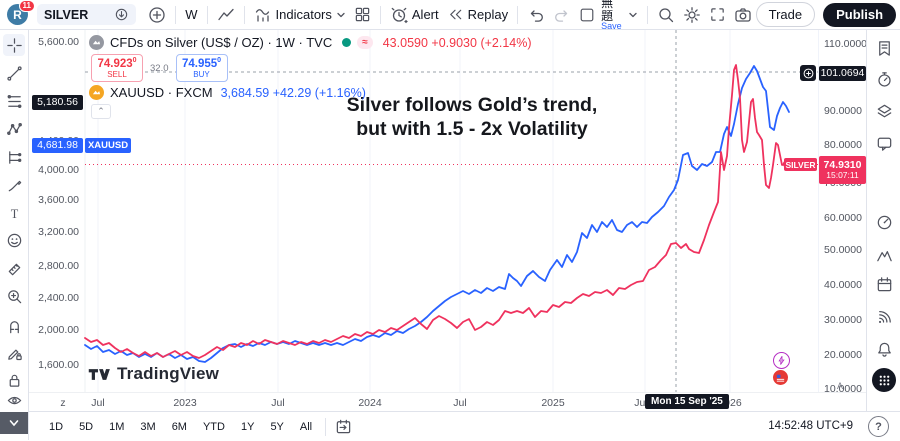 This screenshot has width=900, height=441. Describe the element at coordinates (14, 240) in the screenshot. I see `emoji-tool` at that location.